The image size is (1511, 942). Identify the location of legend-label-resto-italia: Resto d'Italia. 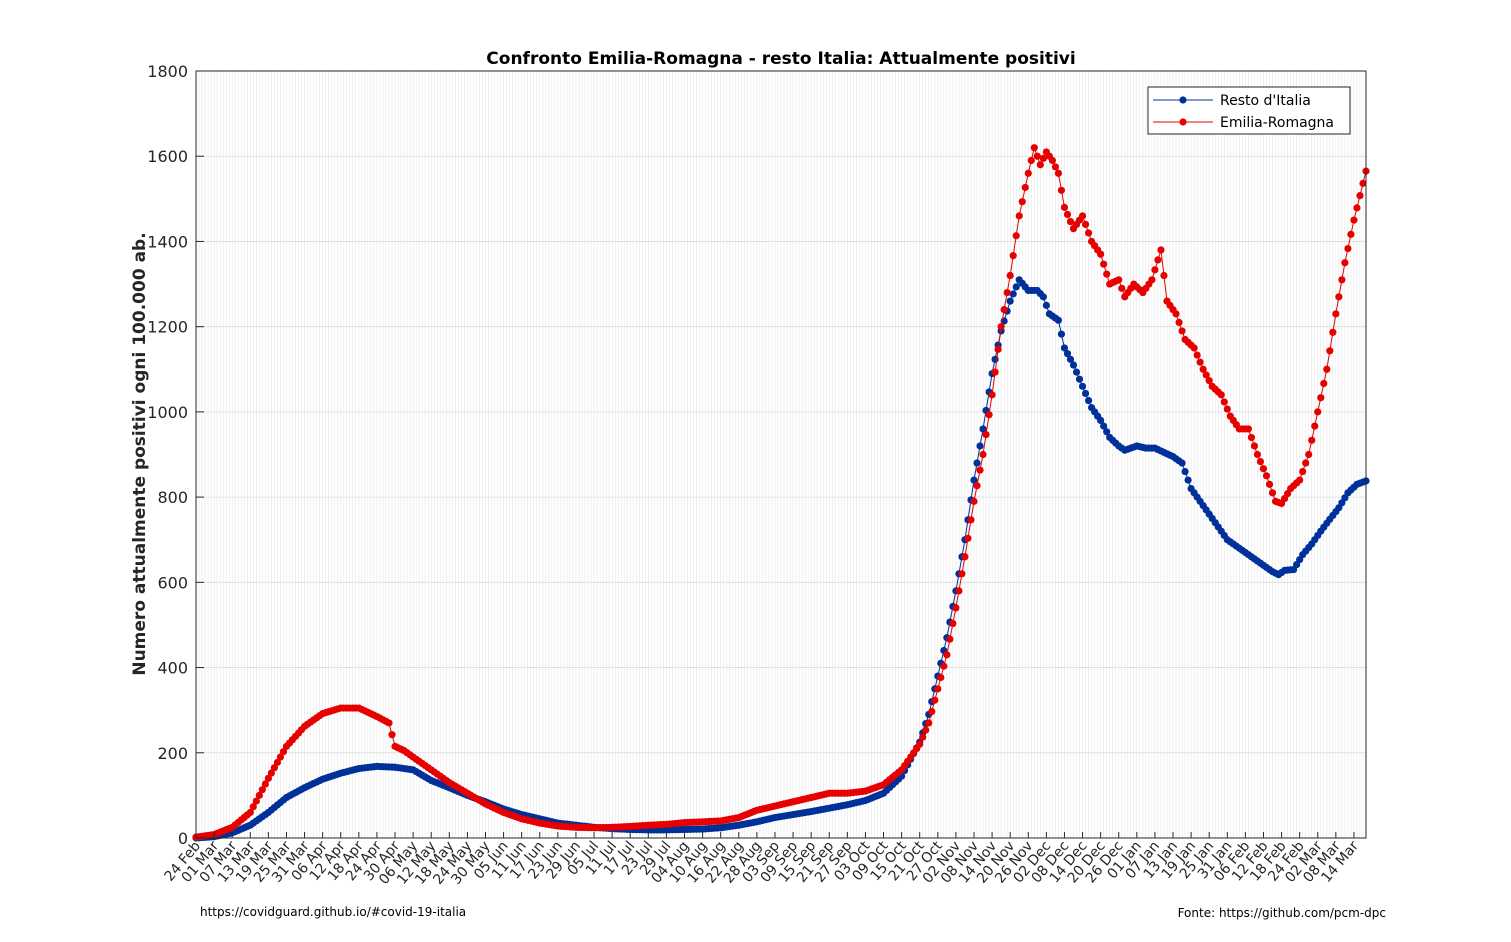
(1265, 101).